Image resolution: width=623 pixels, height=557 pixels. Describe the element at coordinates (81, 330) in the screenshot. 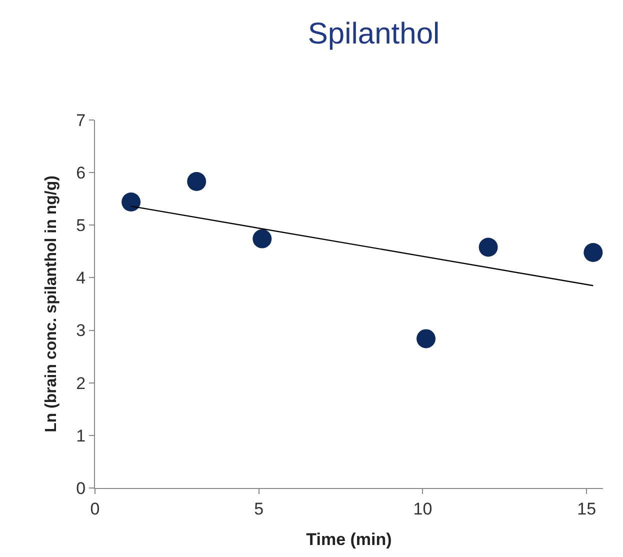

I see `y-tick-label: 3` at that location.